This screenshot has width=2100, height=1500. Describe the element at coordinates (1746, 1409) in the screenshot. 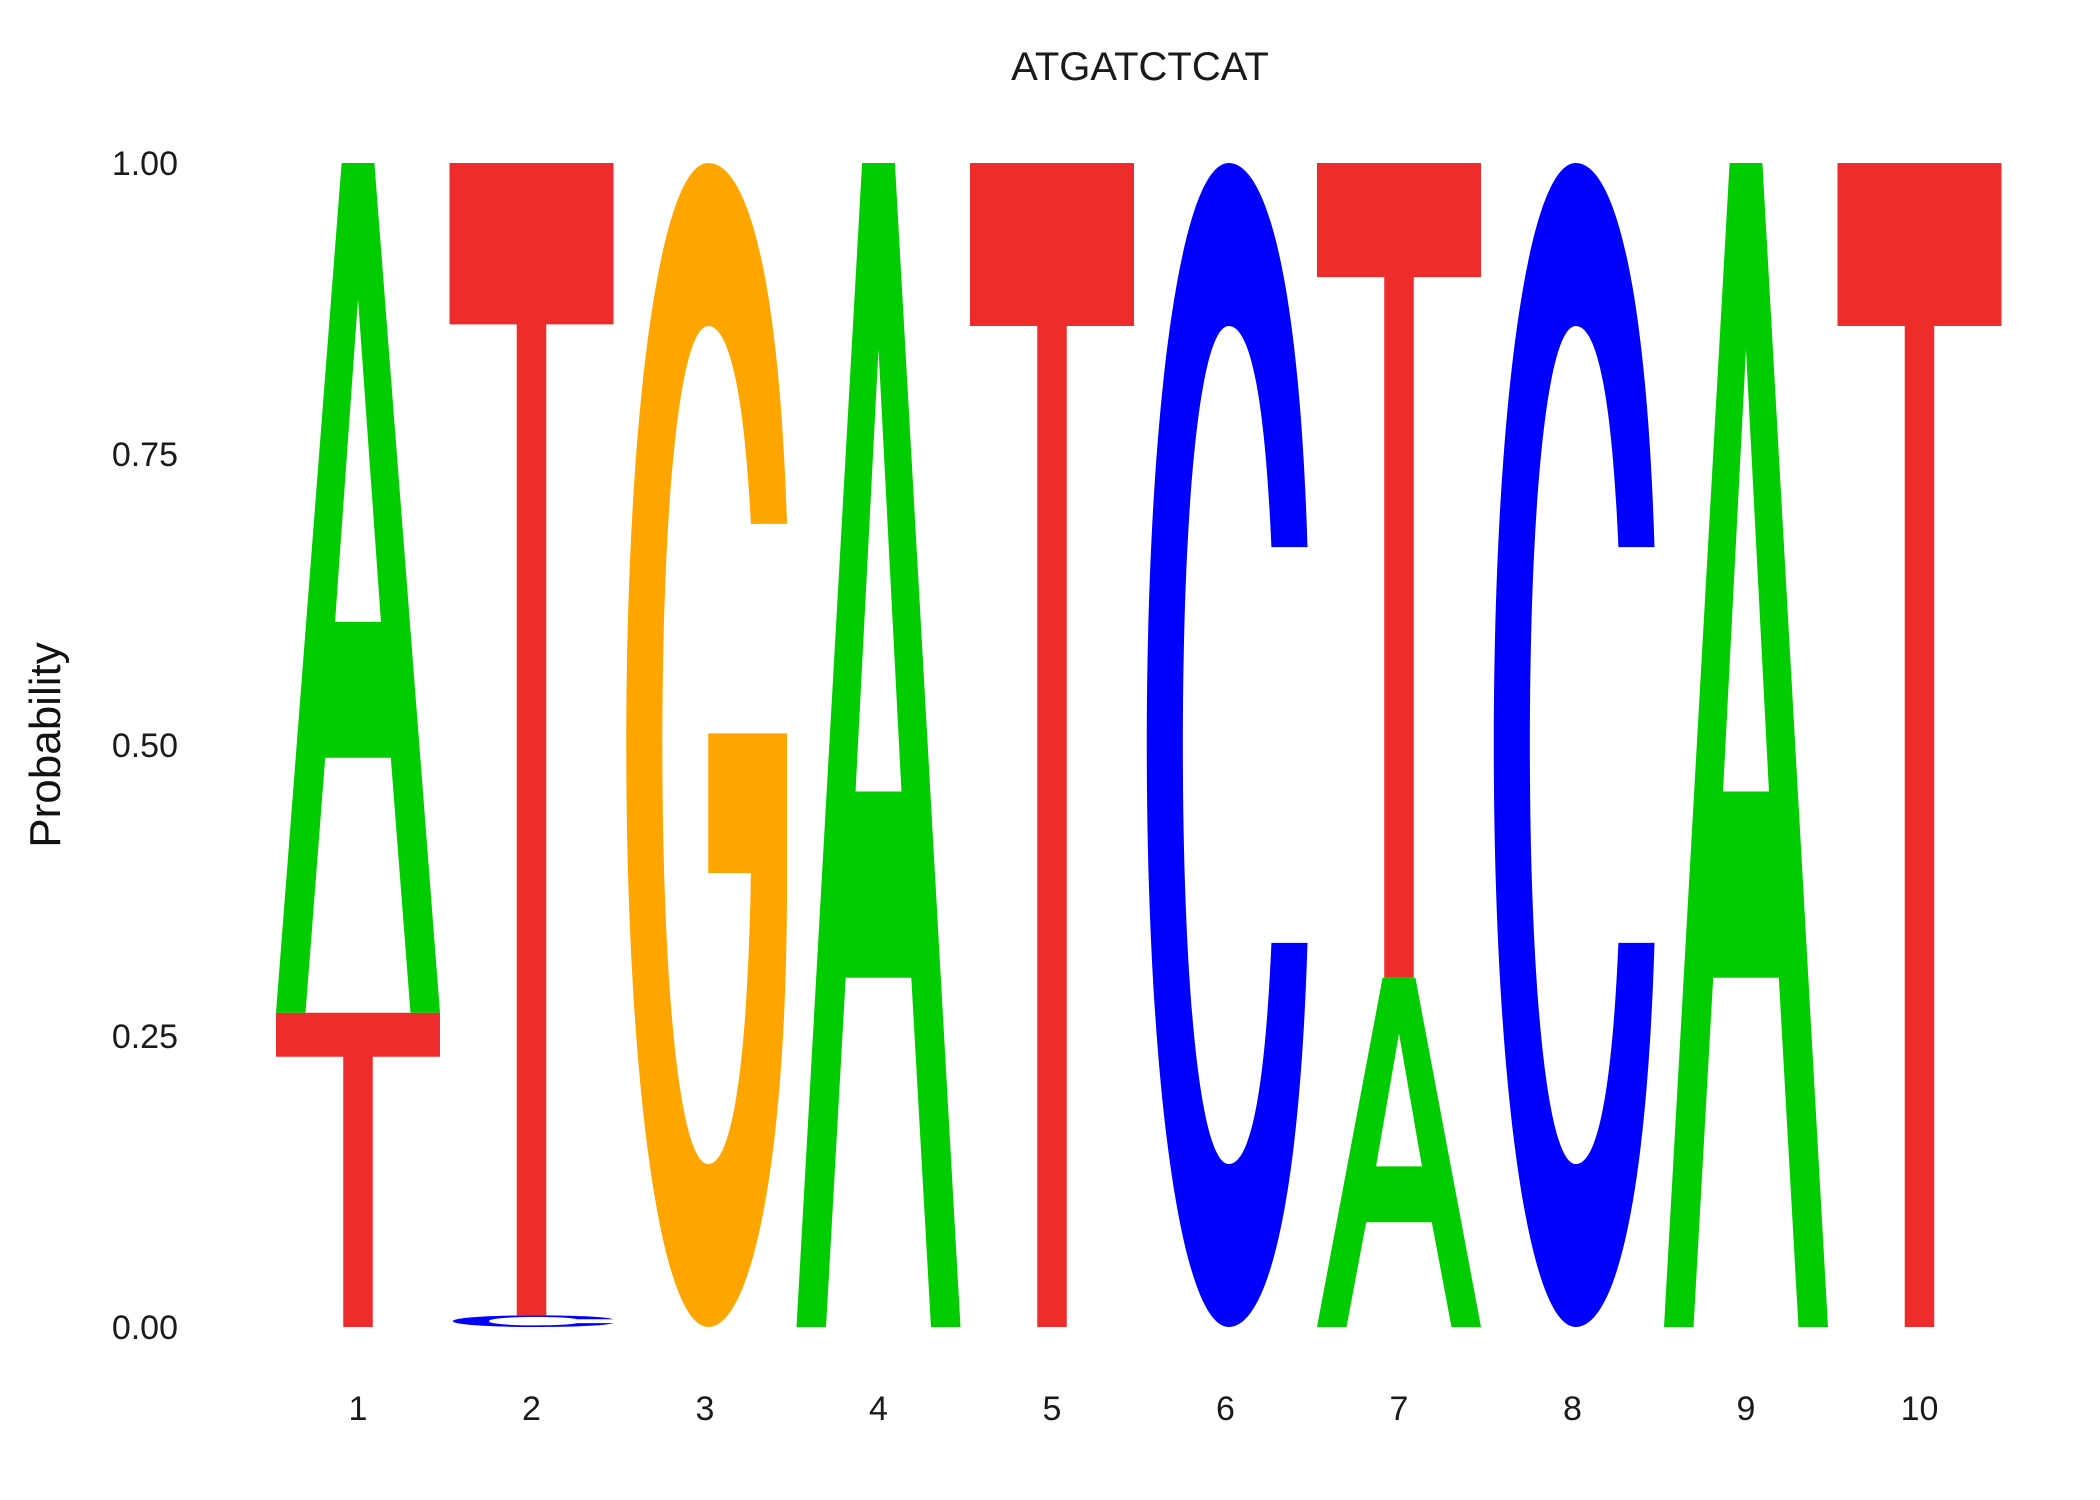

I see `x-tick-label: 9` at that location.